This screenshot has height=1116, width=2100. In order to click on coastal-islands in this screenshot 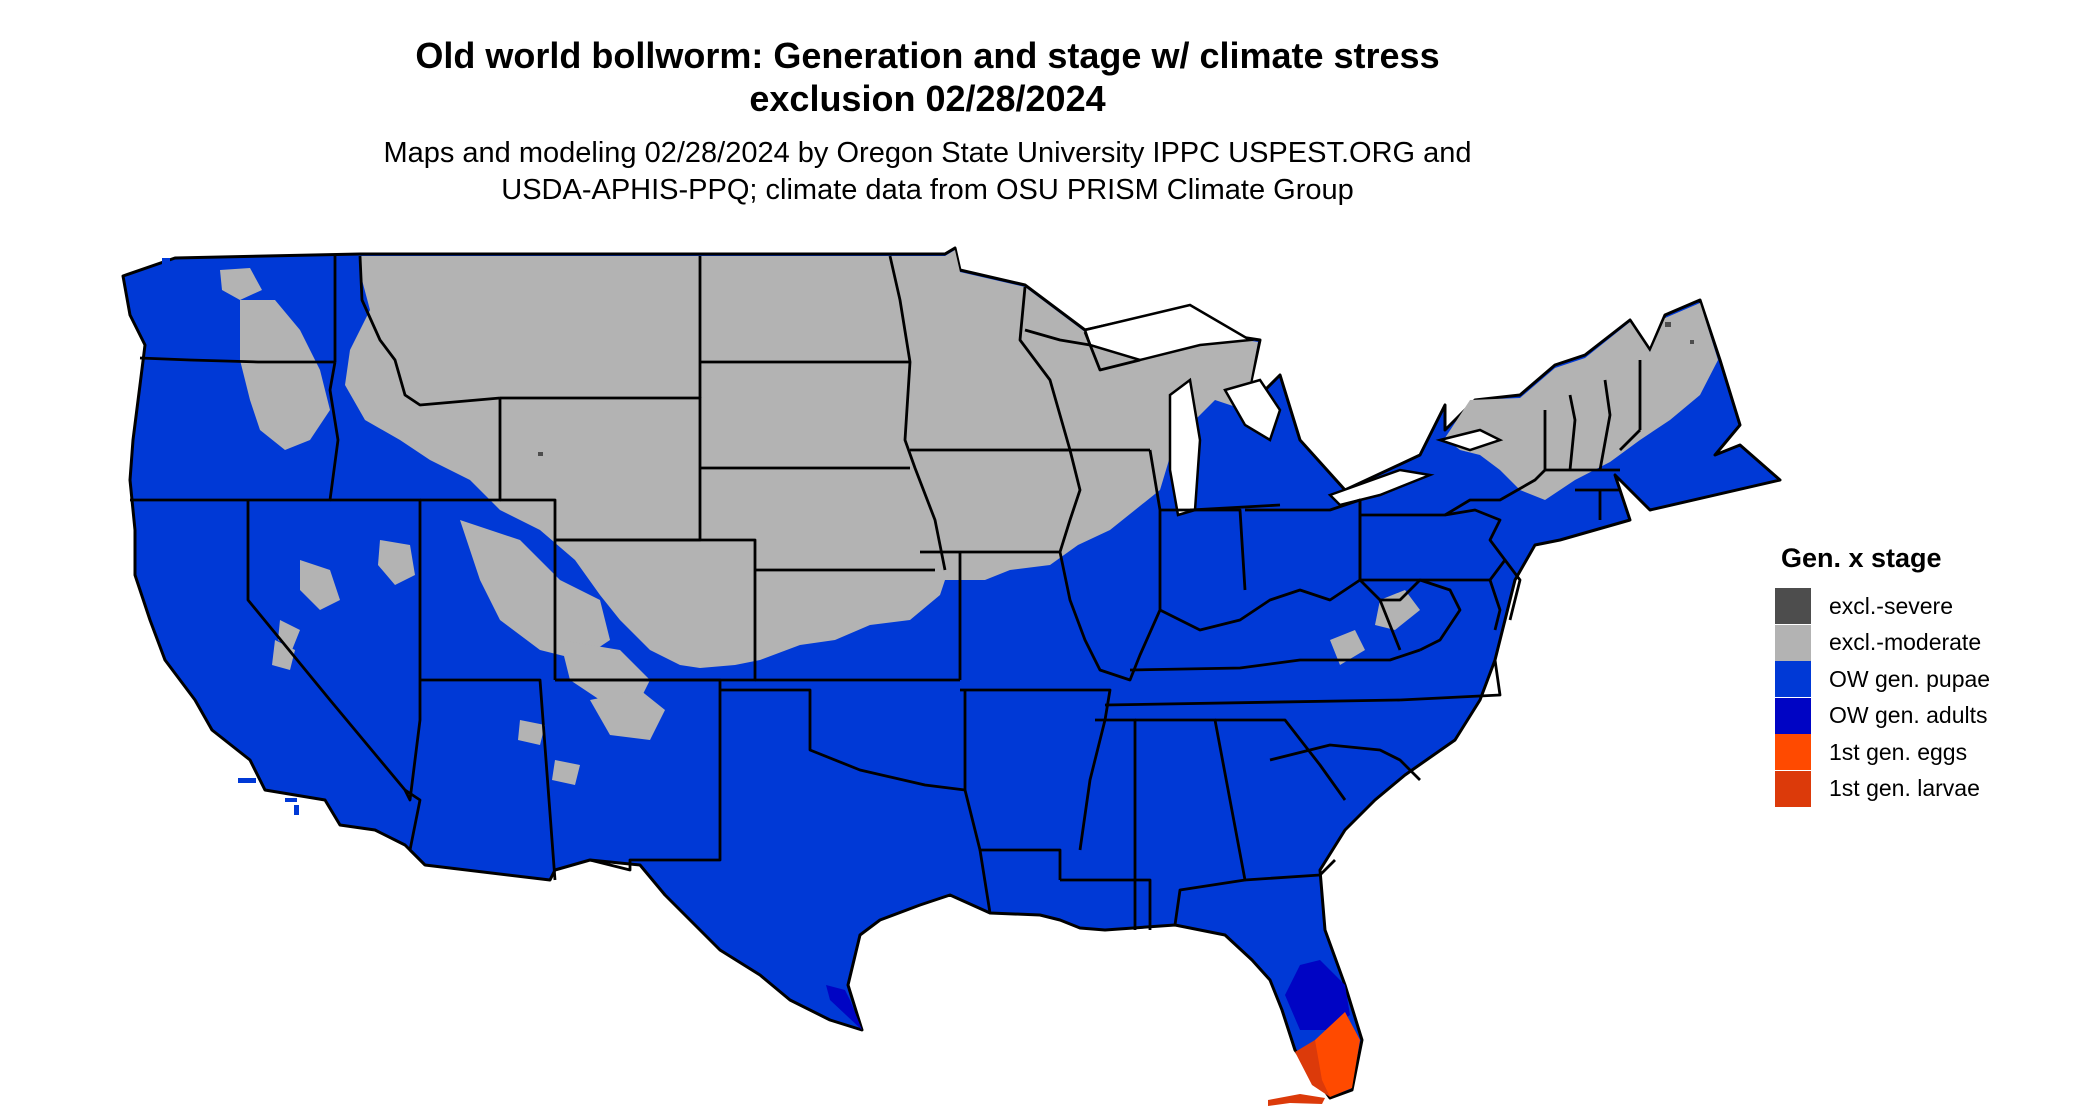, I will do `click(230, 536)`.